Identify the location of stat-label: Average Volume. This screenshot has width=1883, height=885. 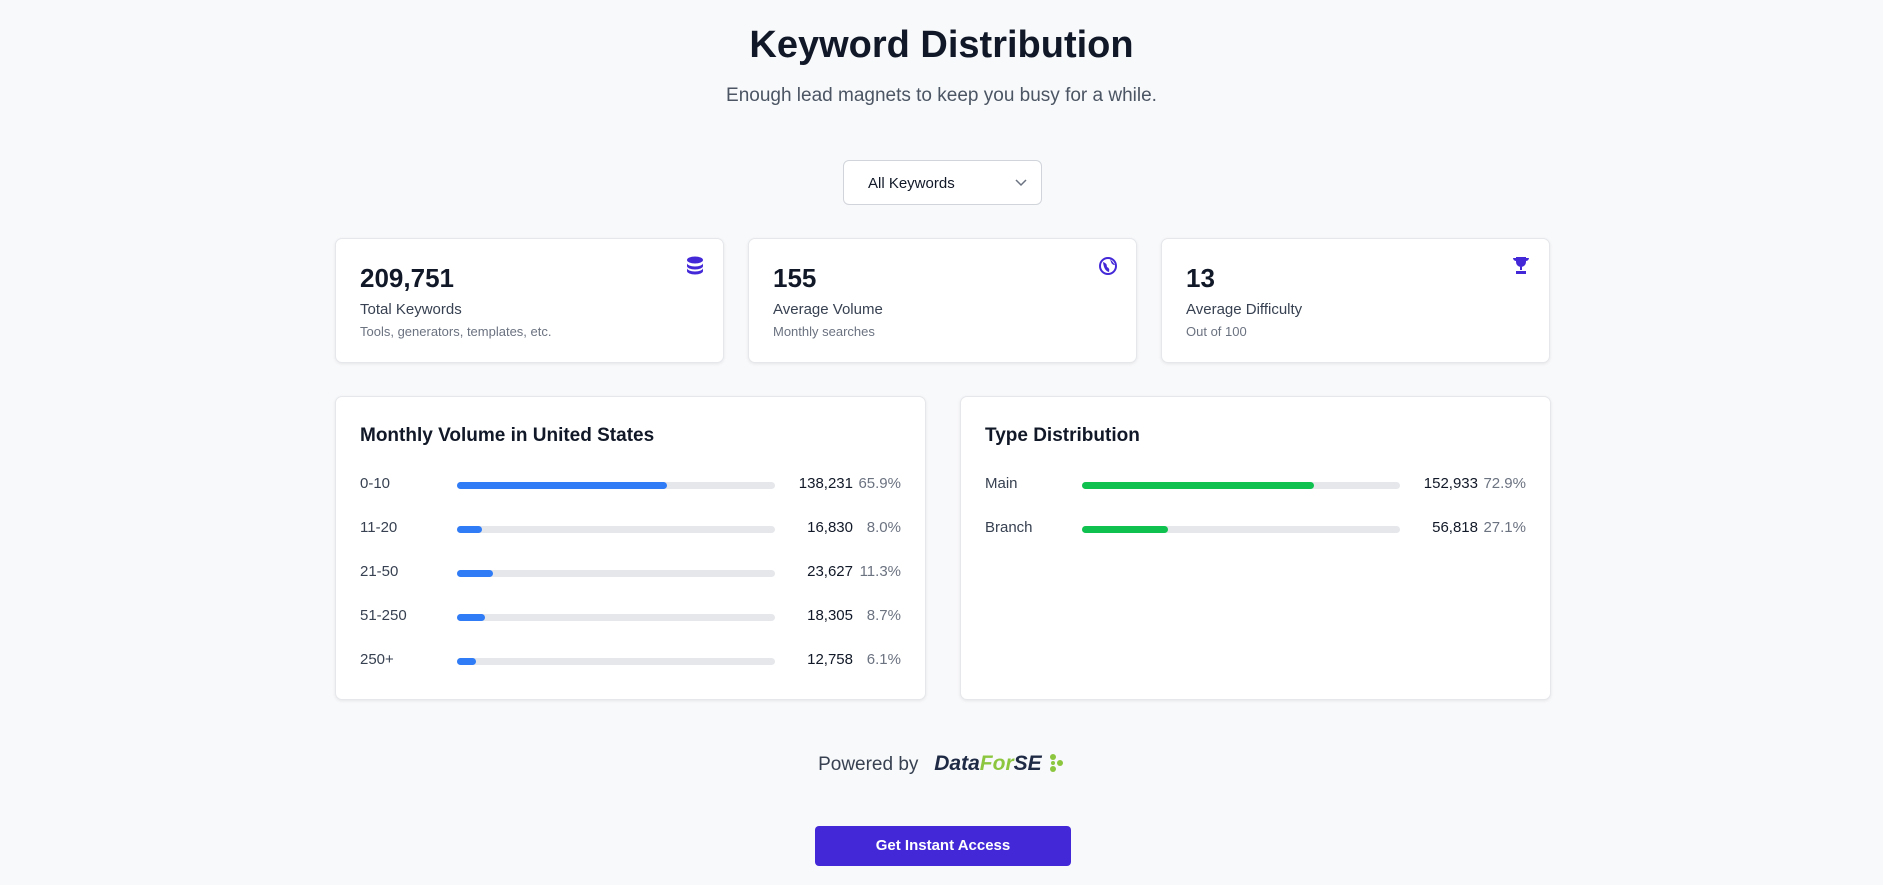
(828, 309).